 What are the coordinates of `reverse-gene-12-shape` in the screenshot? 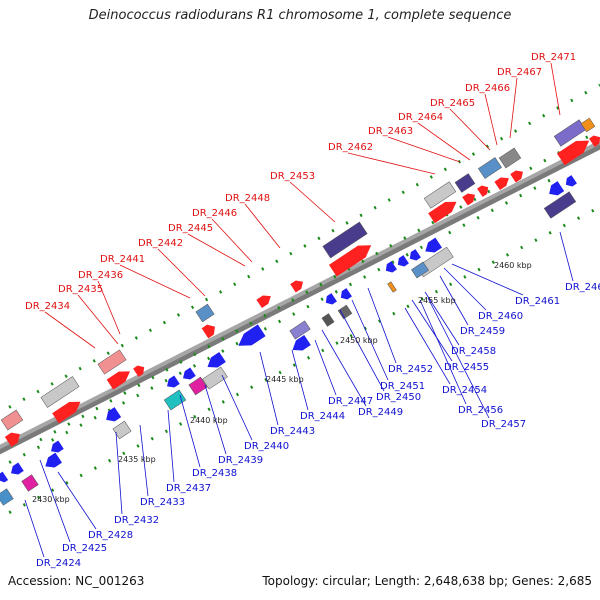 It's located at (173, 381).